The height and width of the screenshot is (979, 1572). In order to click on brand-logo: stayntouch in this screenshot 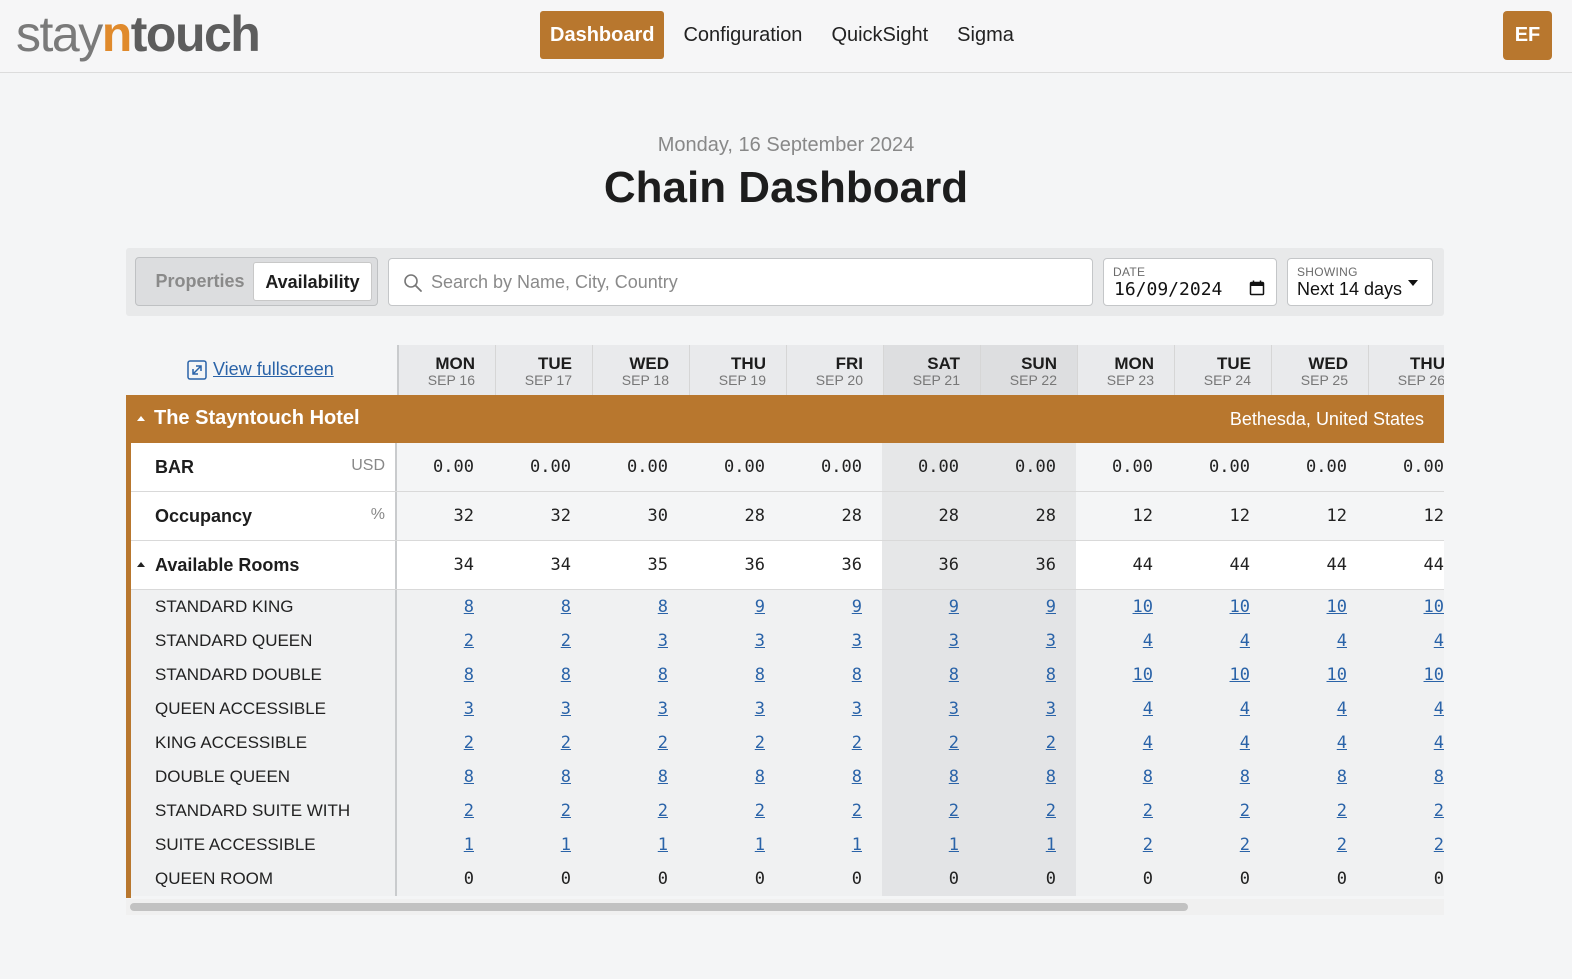, I will do `click(138, 34)`.